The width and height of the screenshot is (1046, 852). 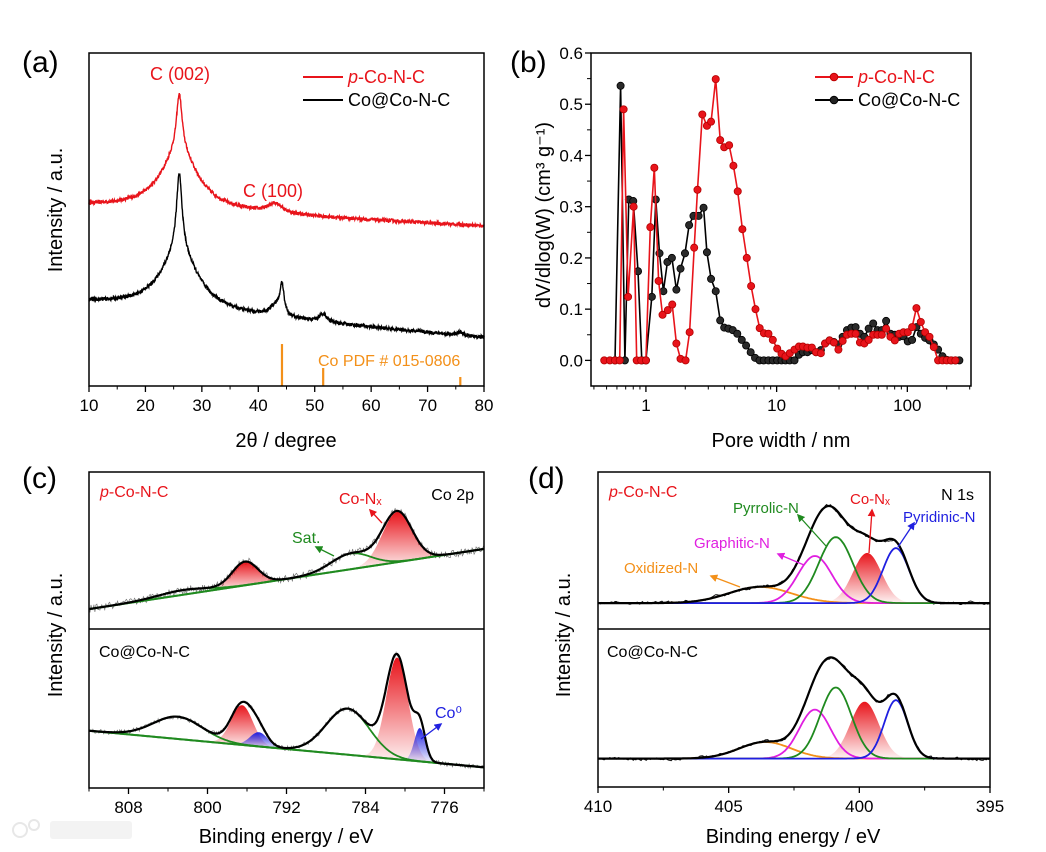 I want to click on y-tick-label: 0.3, so click(x=571, y=207).